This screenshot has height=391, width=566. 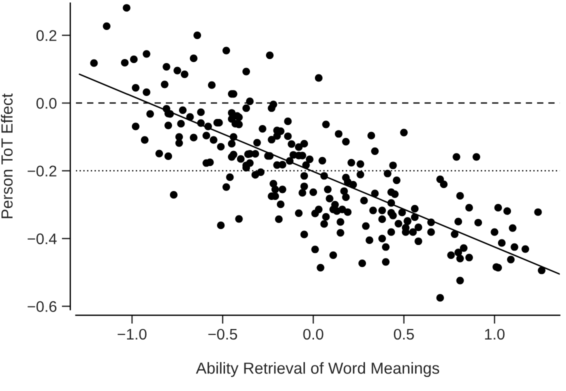 I want to click on x-tick-label: 1.0, so click(x=495, y=334).